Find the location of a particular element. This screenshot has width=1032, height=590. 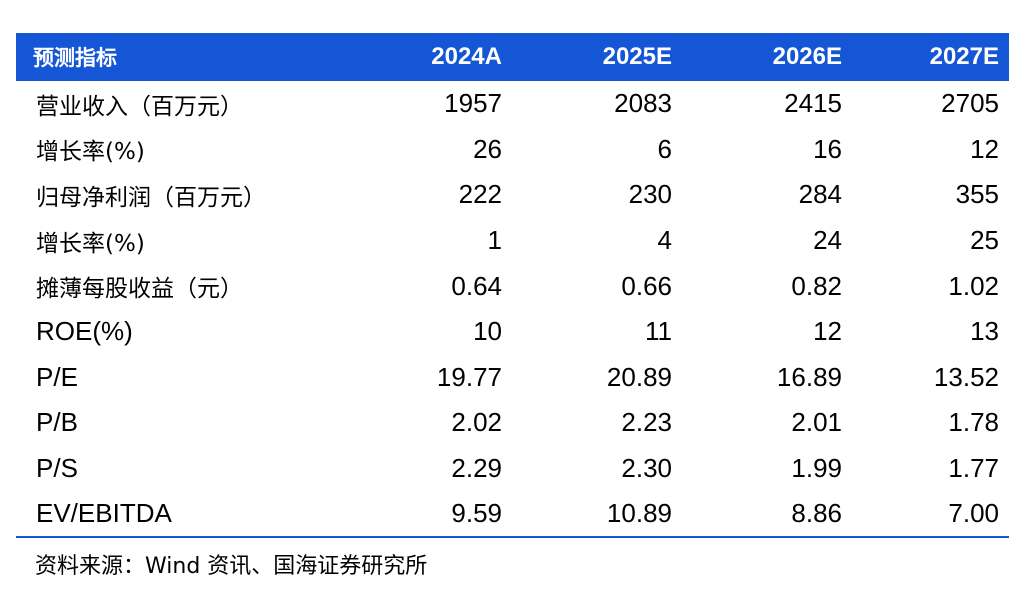

table-cell: 2.30 is located at coordinates (646, 468).